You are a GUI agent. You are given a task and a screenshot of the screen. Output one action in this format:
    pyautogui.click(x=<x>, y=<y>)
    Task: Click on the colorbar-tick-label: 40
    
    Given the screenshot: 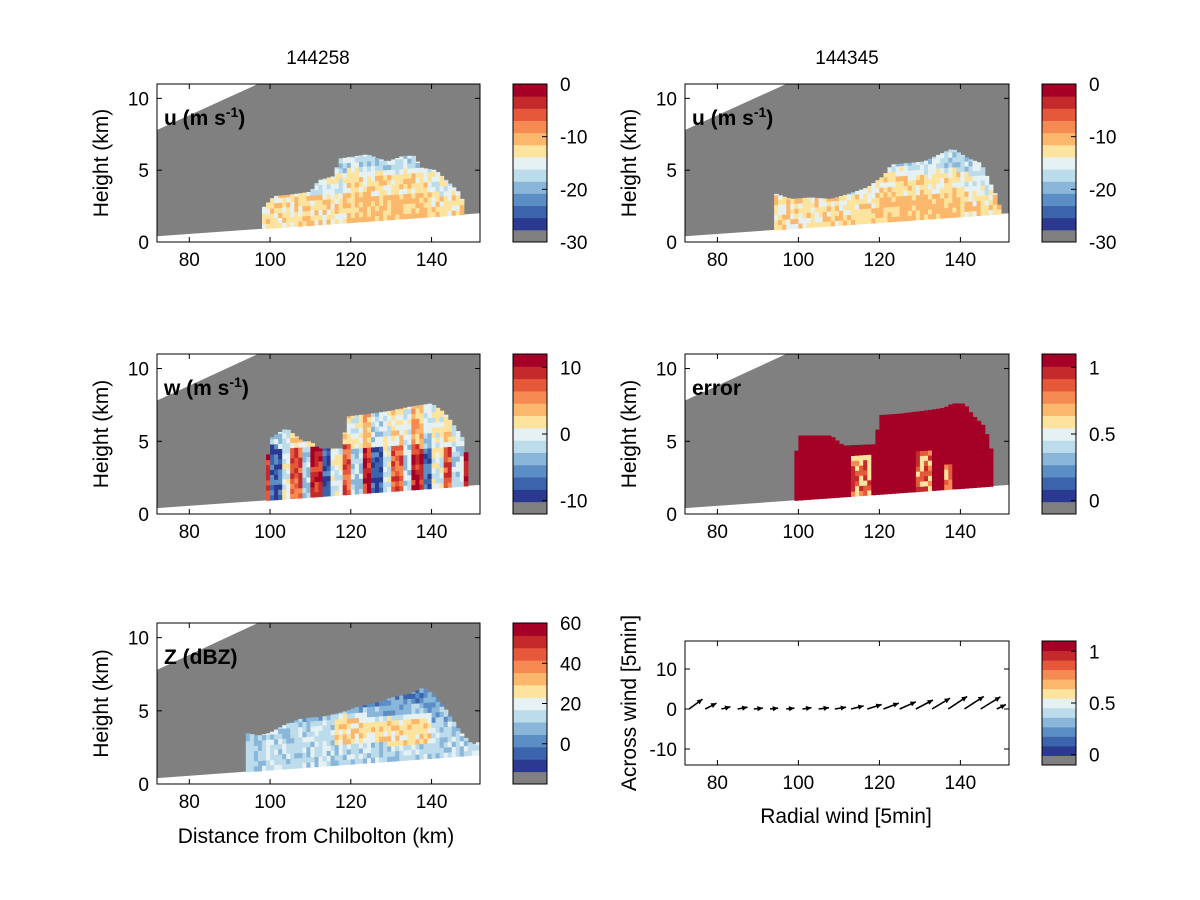 What is the action you would take?
    pyautogui.click(x=570, y=664)
    